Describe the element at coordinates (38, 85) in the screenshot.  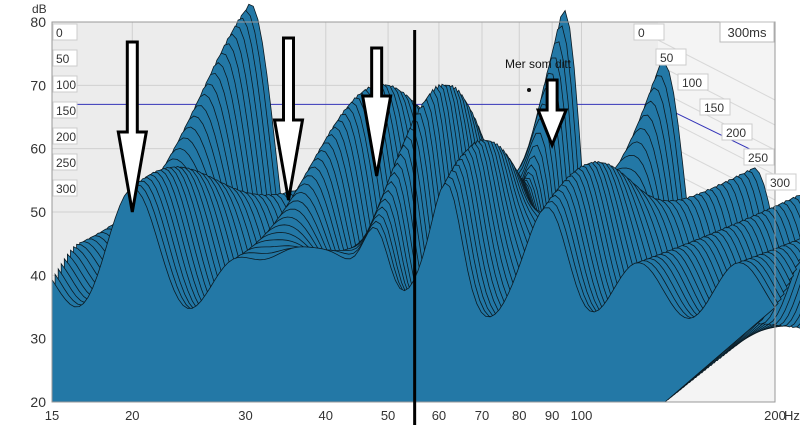
I see `y-tick-label: 70` at that location.